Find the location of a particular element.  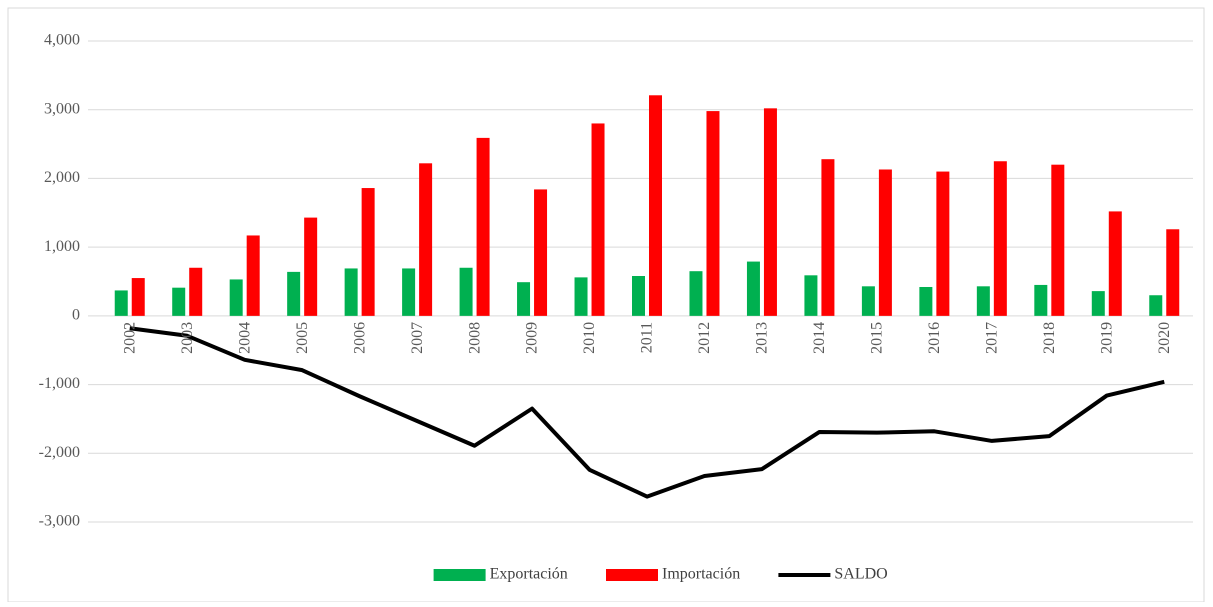

x-tick-label: 2013 is located at coordinates (762, 338).